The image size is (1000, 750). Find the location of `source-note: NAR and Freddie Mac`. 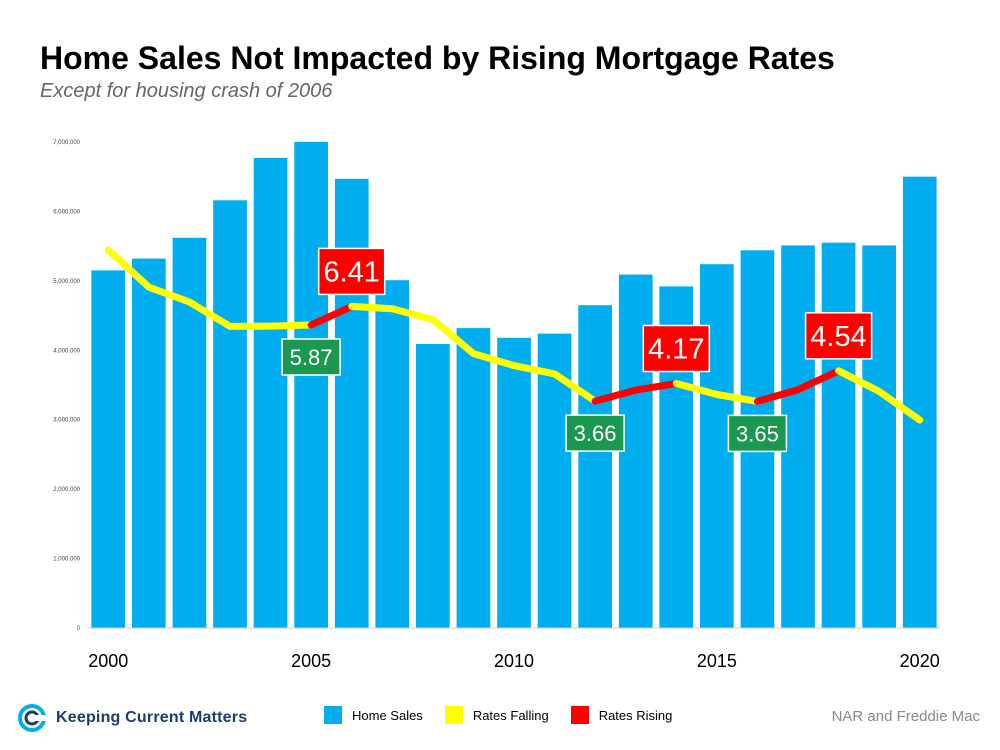

source-note: NAR and Freddie Mac is located at coordinates (905, 716).